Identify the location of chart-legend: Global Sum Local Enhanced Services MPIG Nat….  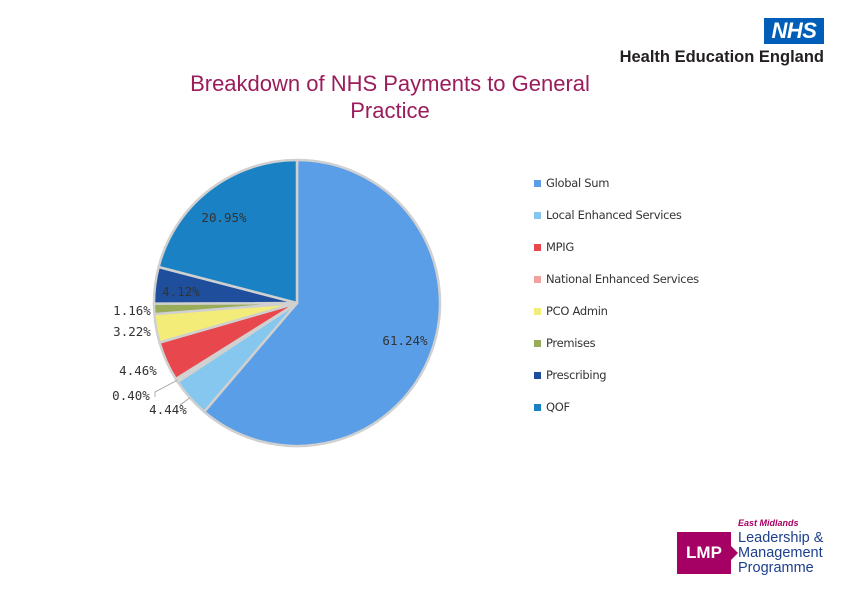
(616, 304).